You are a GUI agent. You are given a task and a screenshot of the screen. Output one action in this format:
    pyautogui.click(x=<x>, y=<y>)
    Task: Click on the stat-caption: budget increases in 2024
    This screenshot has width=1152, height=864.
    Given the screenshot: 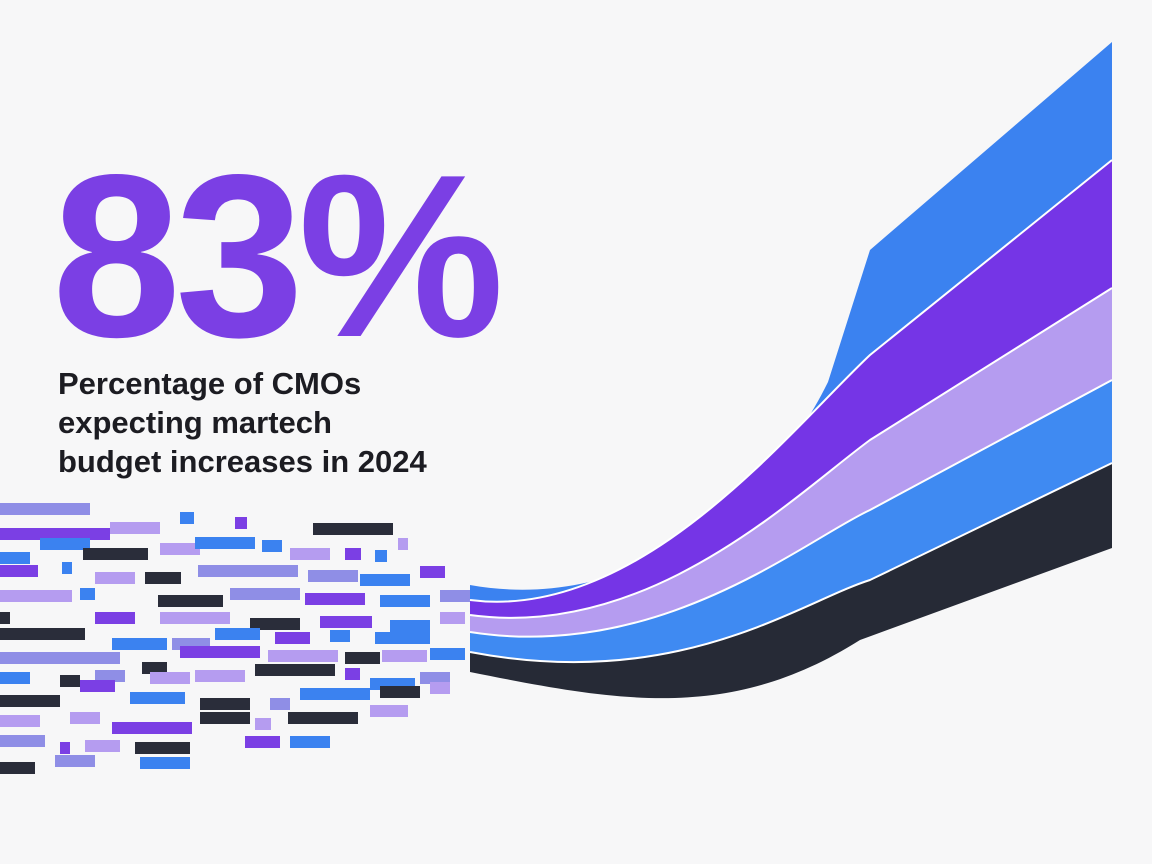 What is the action you would take?
    pyautogui.click(x=242, y=461)
    